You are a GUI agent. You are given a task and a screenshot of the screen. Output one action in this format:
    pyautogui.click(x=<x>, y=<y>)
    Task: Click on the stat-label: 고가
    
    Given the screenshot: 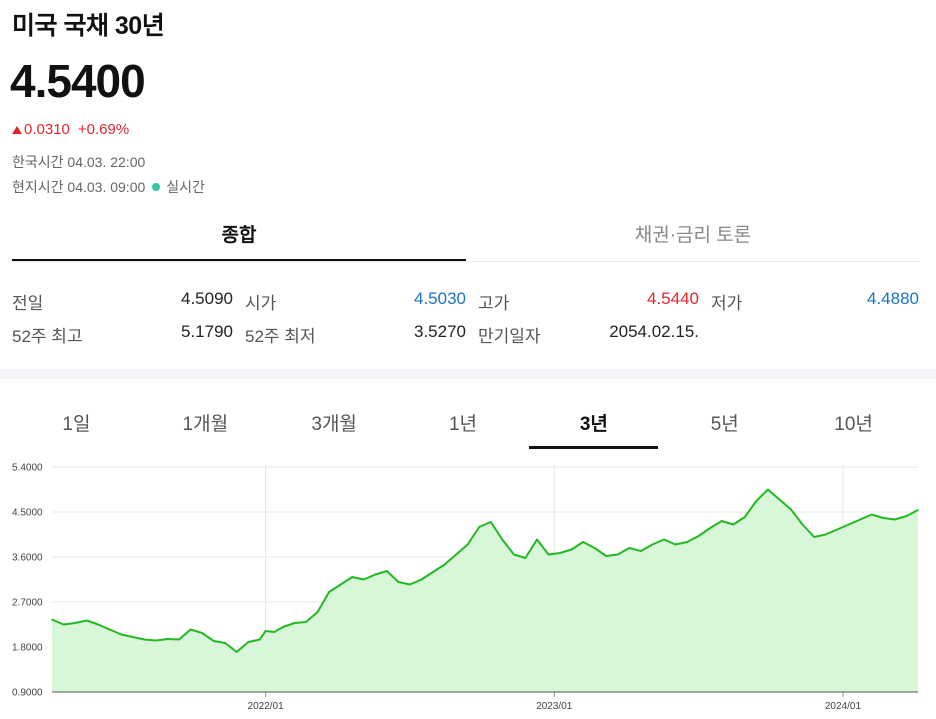 What is the action you would take?
    pyautogui.click(x=494, y=303)
    